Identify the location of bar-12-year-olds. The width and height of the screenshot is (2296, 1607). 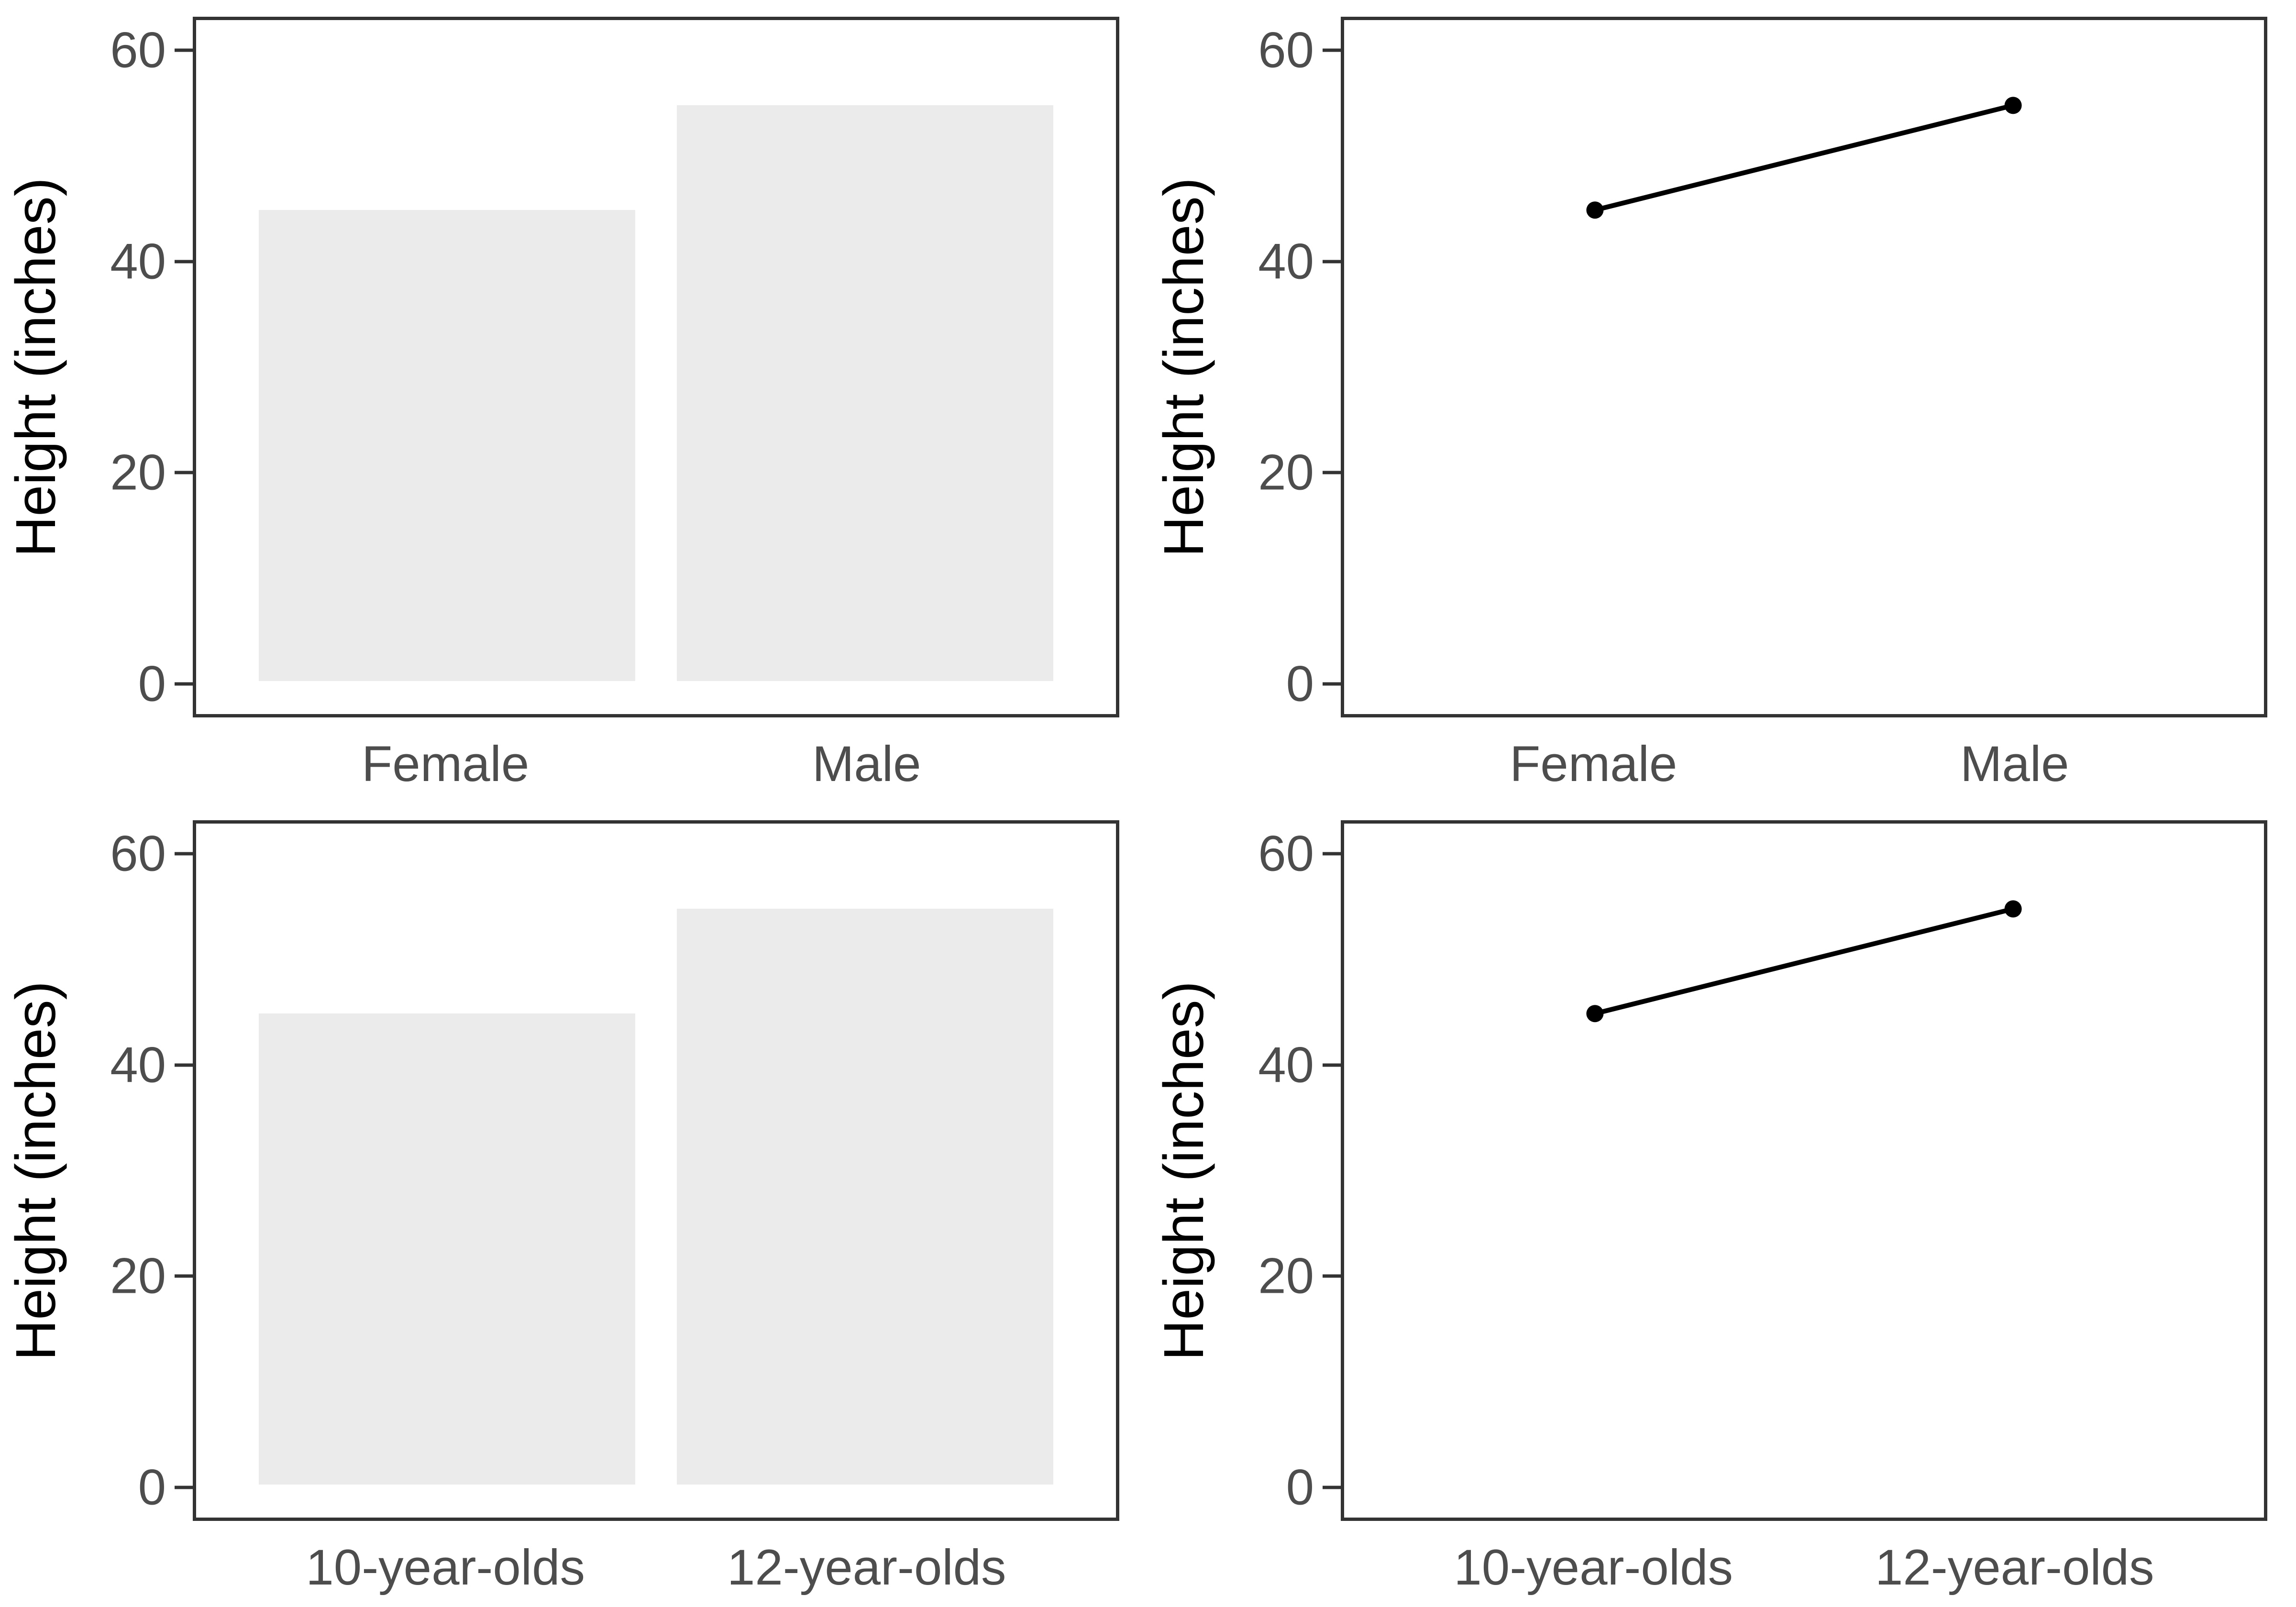
(865, 1197).